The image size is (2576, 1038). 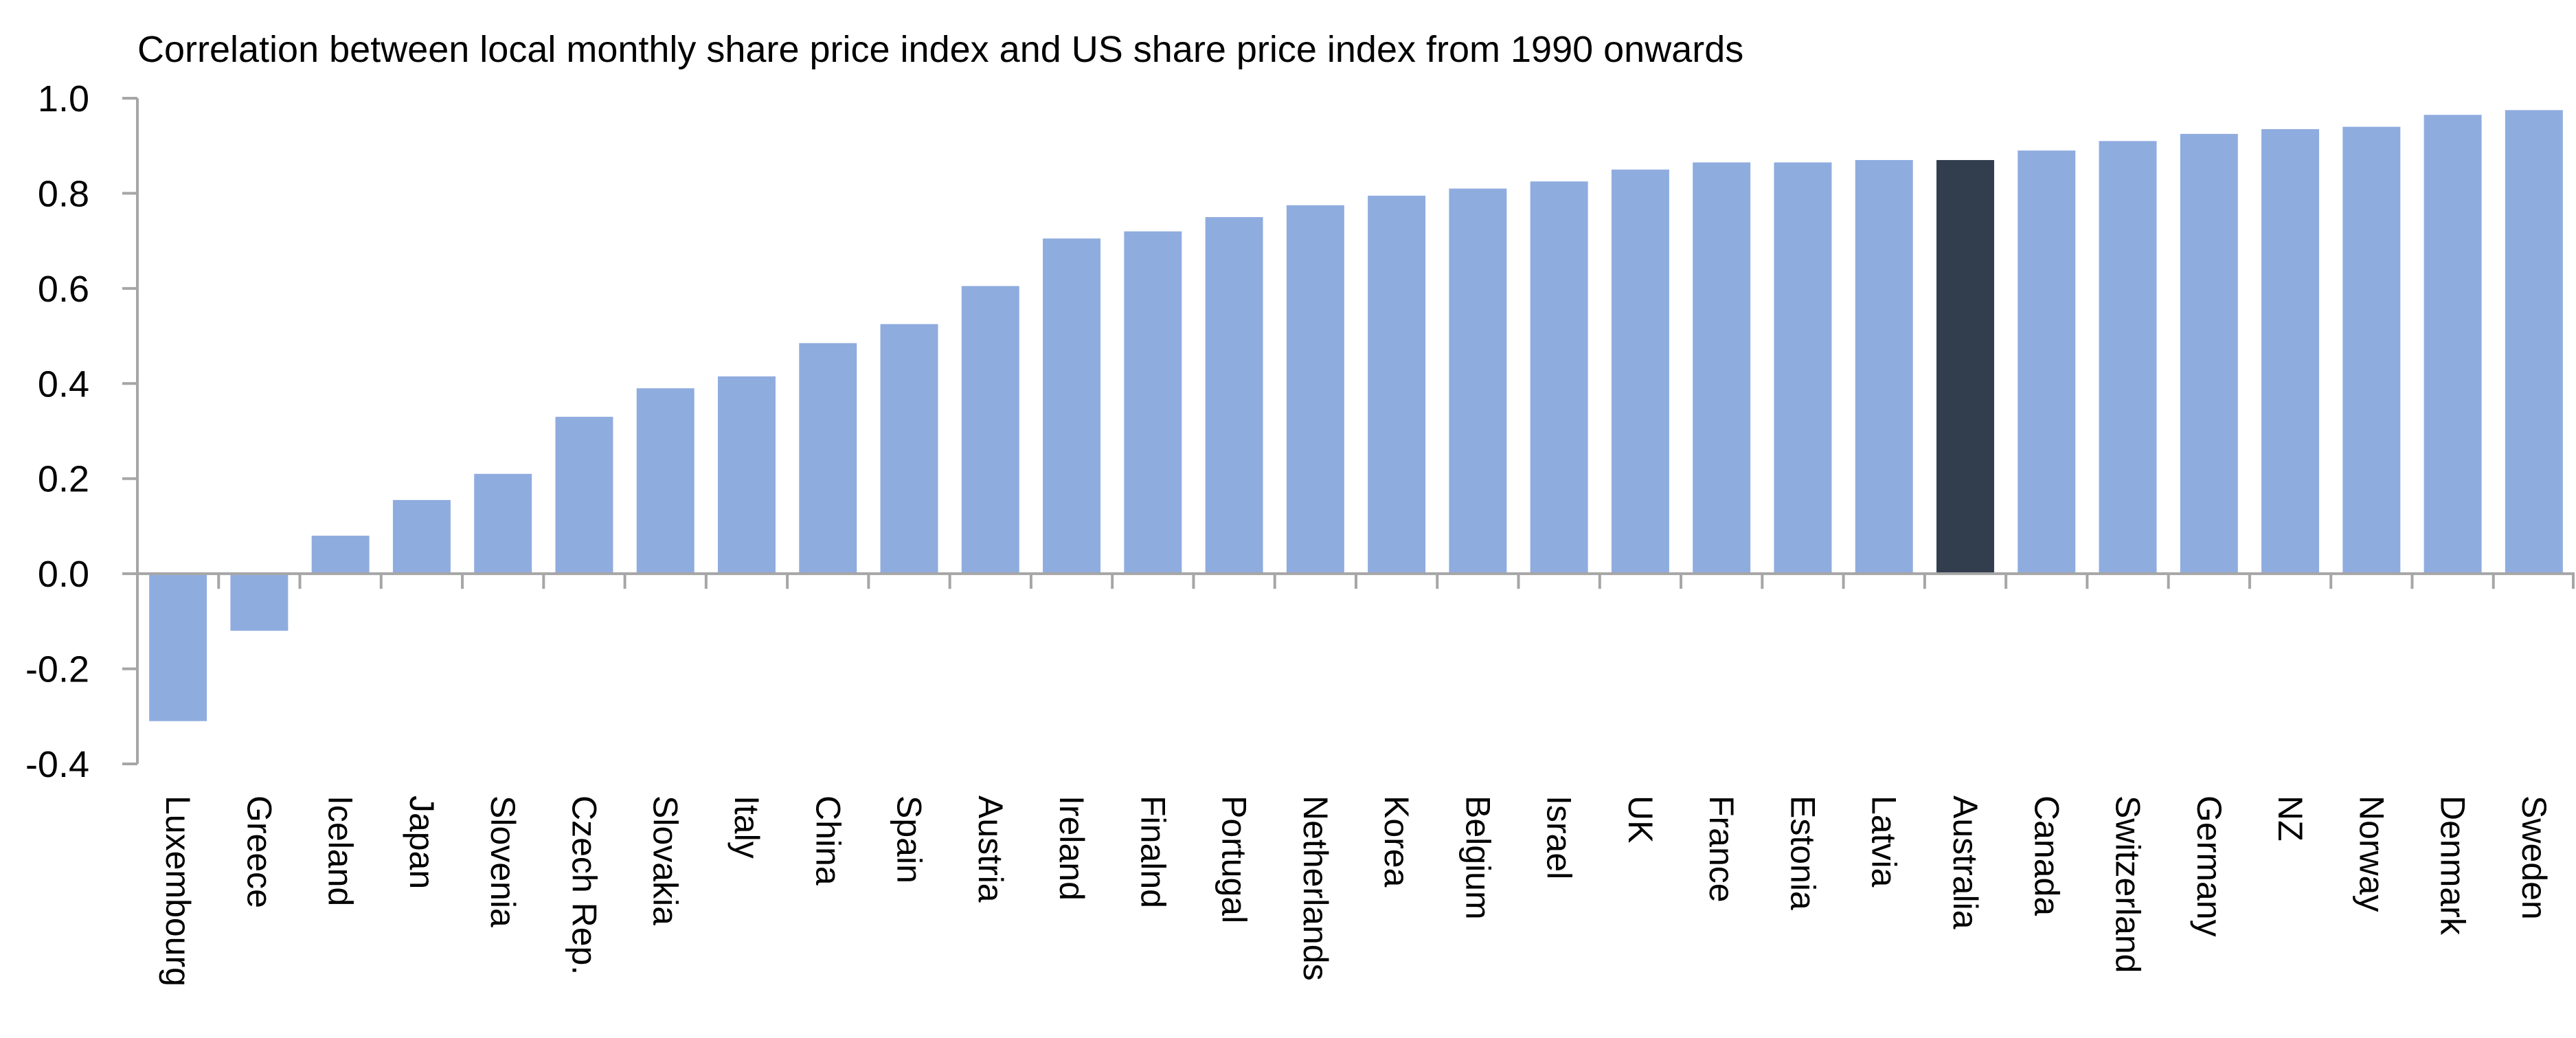 What do you see at coordinates (63, 384) in the screenshot?
I see `y-tick-label: 0.4` at bounding box center [63, 384].